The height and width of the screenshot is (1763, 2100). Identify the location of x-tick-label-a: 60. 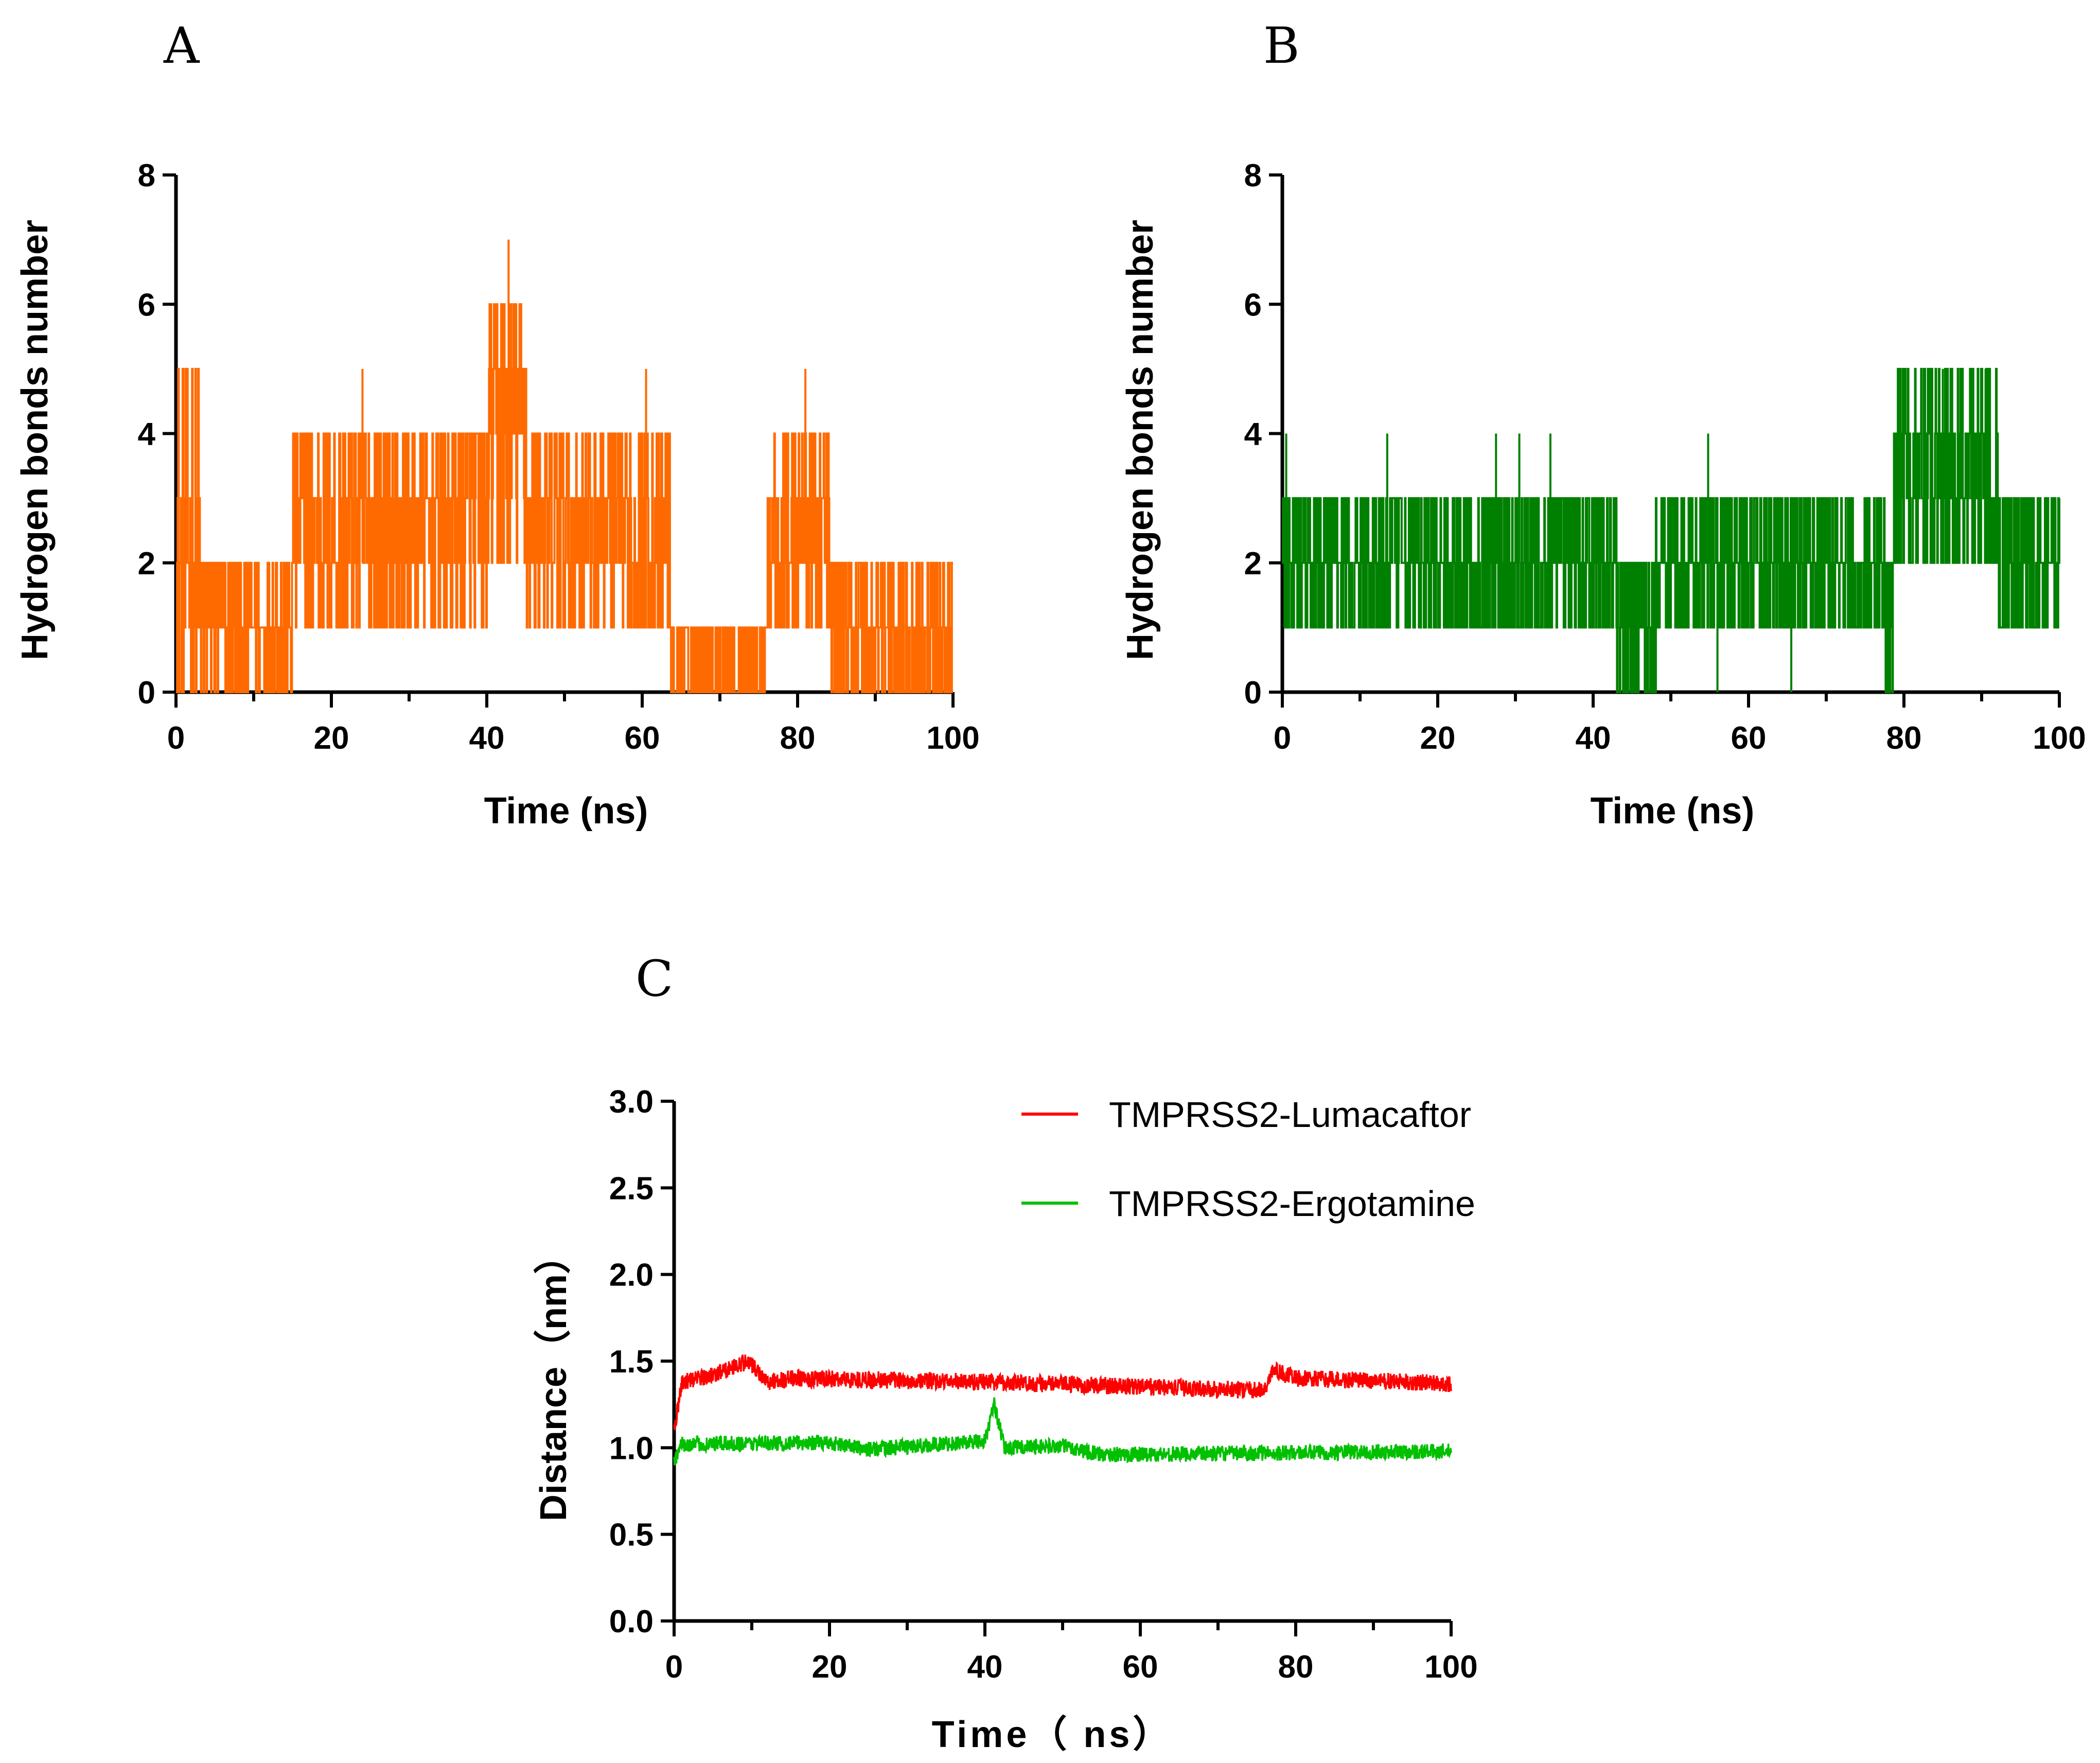
(642, 738).